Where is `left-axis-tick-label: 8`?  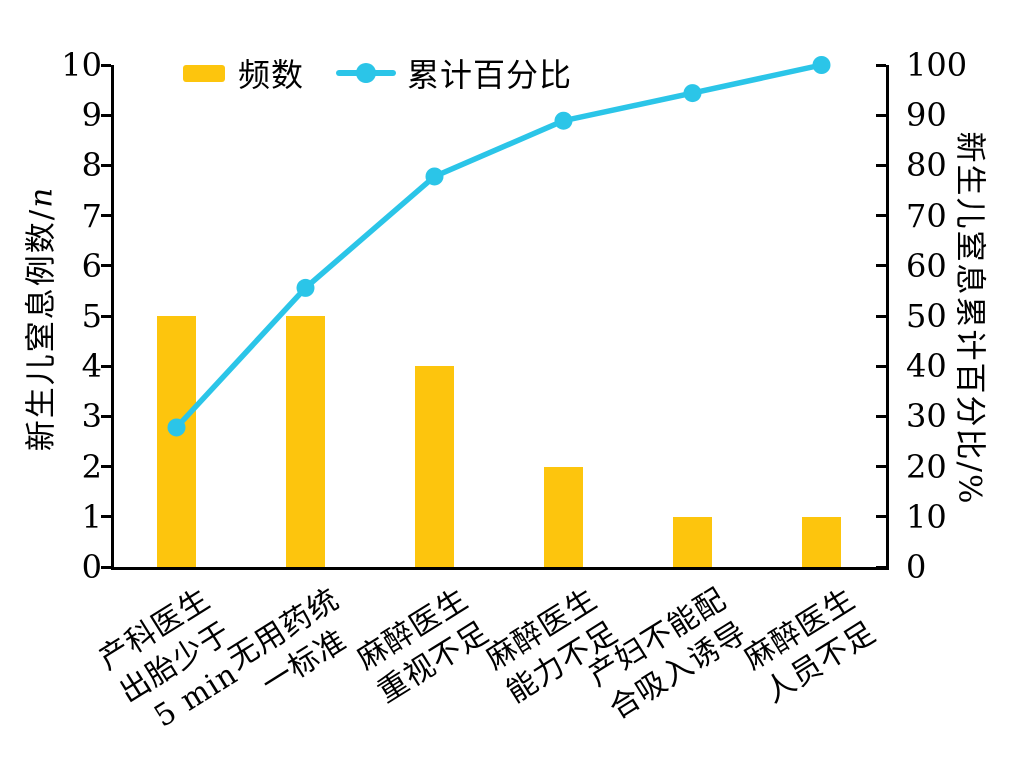 left-axis-tick-label: 8 is located at coordinates (91, 165).